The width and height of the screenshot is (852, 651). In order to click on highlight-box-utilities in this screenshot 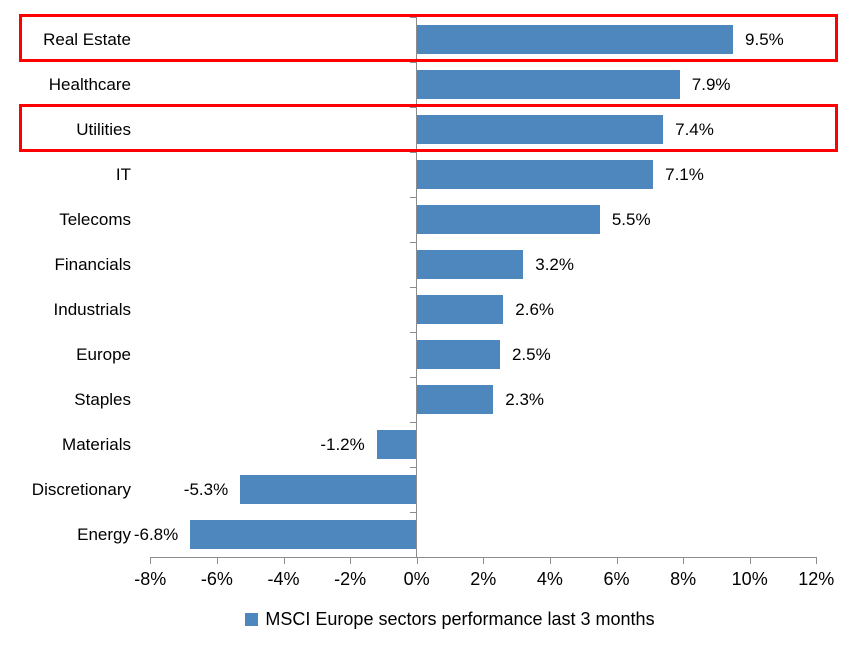, I will do `click(428, 128)`.